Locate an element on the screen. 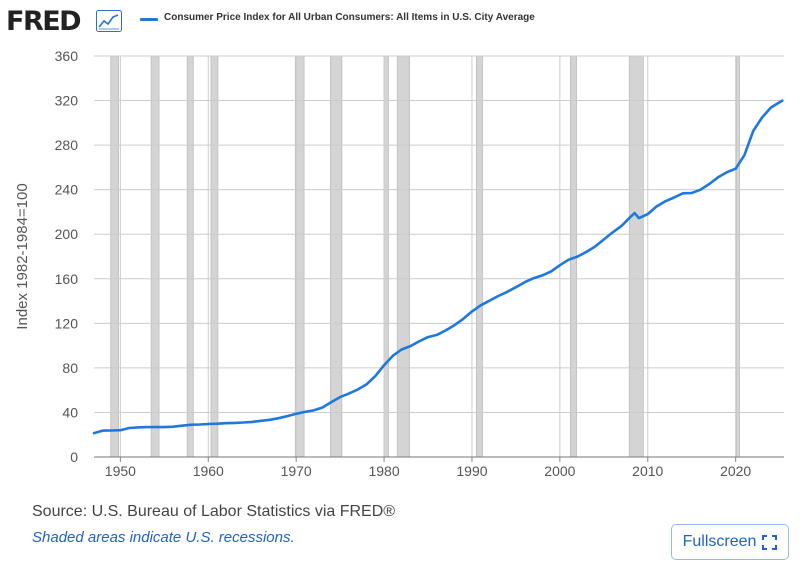 This screenshot has height=567, width=800. y-tick-label-240: 240 is located at coordinates (67, 190).